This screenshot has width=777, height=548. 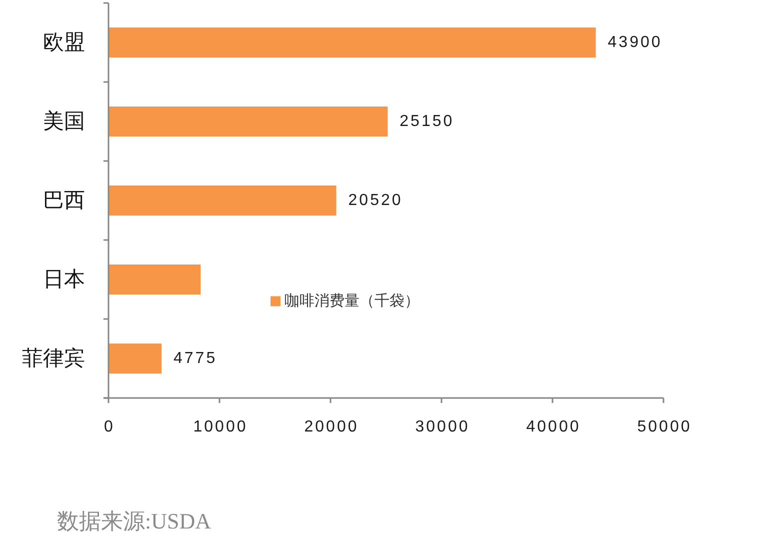 What do you see at coordinates (53, 358) in the screenshot?
I see `y-tick-label: 菲律宾` at bounding box center [53, 358].